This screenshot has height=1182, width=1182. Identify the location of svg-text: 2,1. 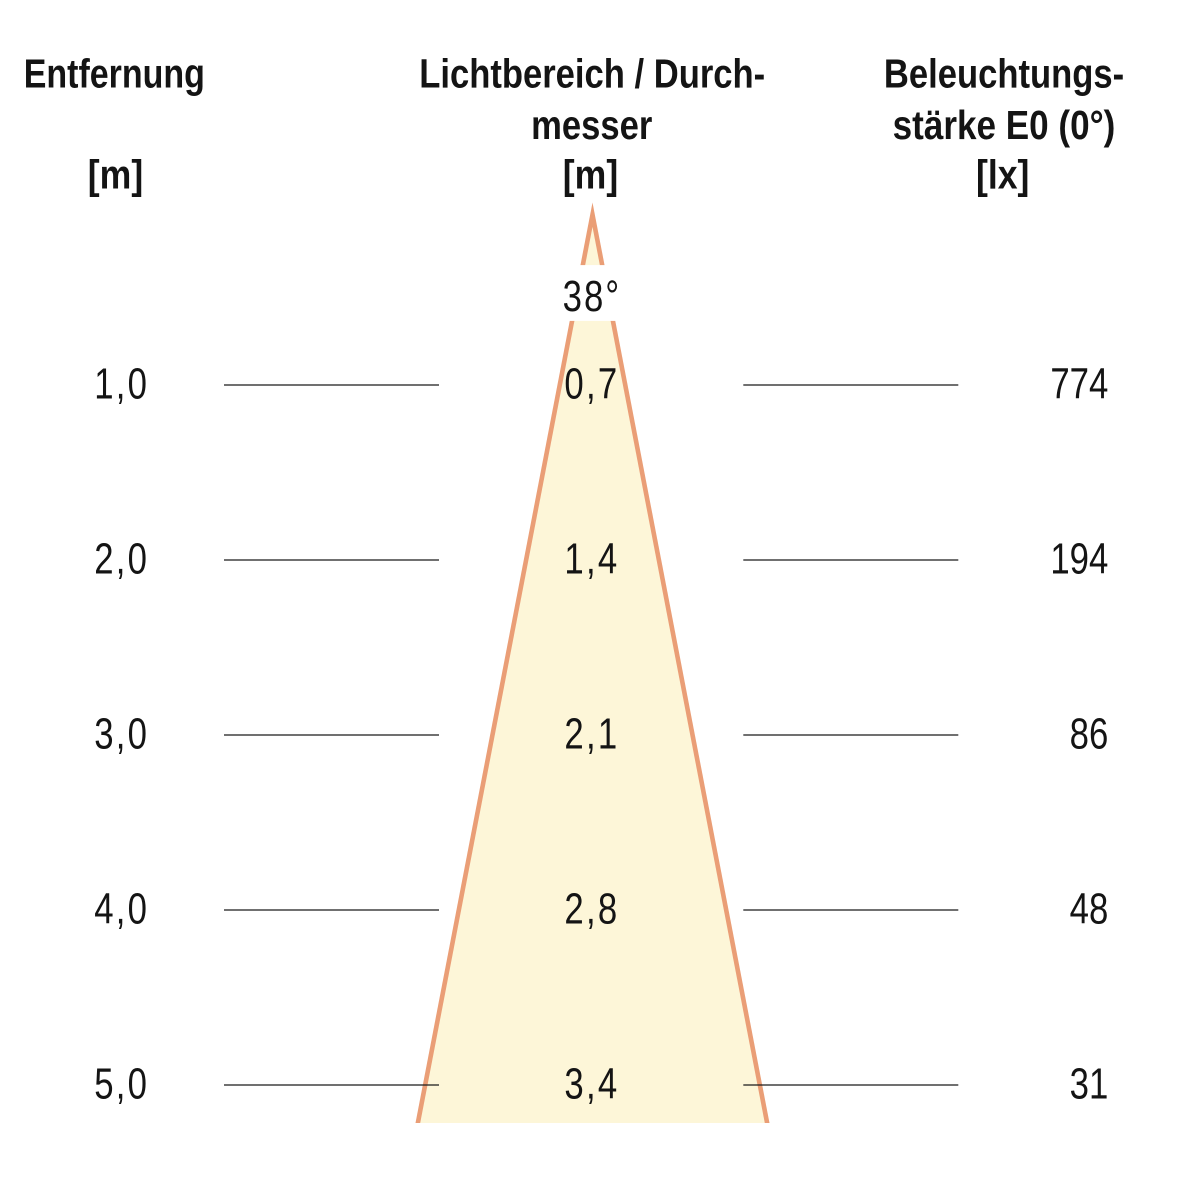
(591, 734).